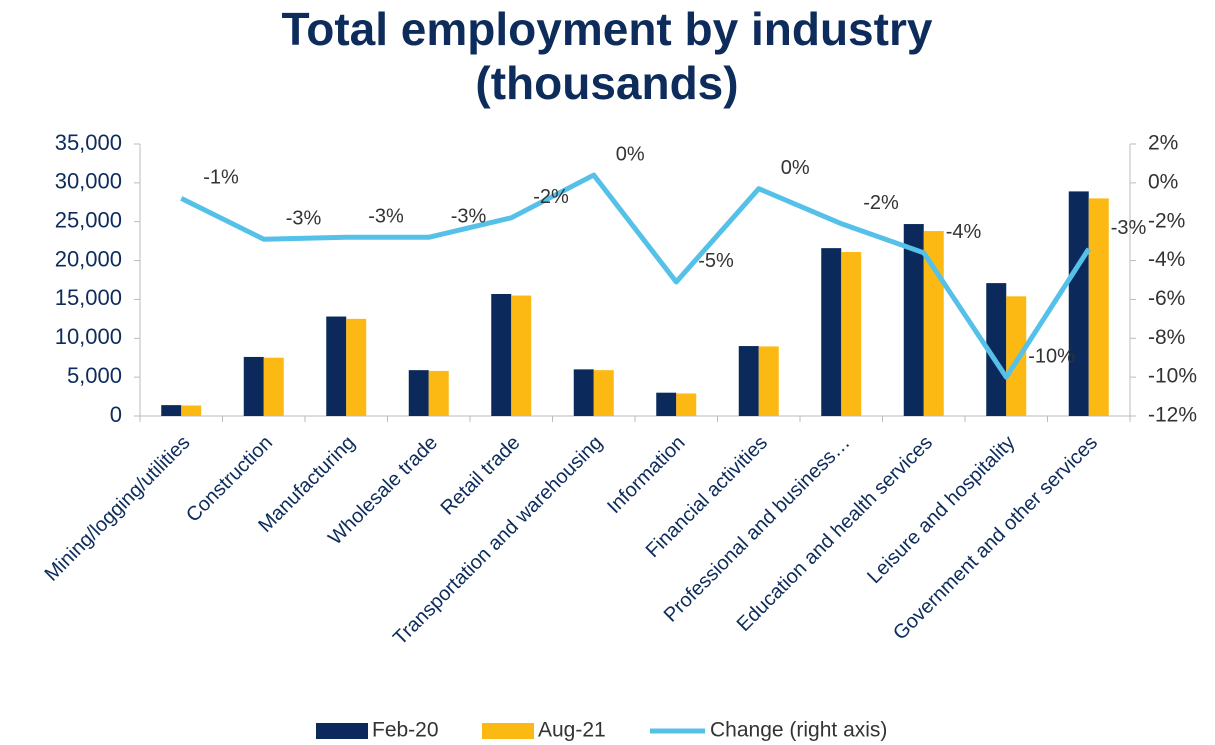  Describe the element at coordinates (798, 730) in the screenshot. I see `legend-label: Change (right axis)` at that location.